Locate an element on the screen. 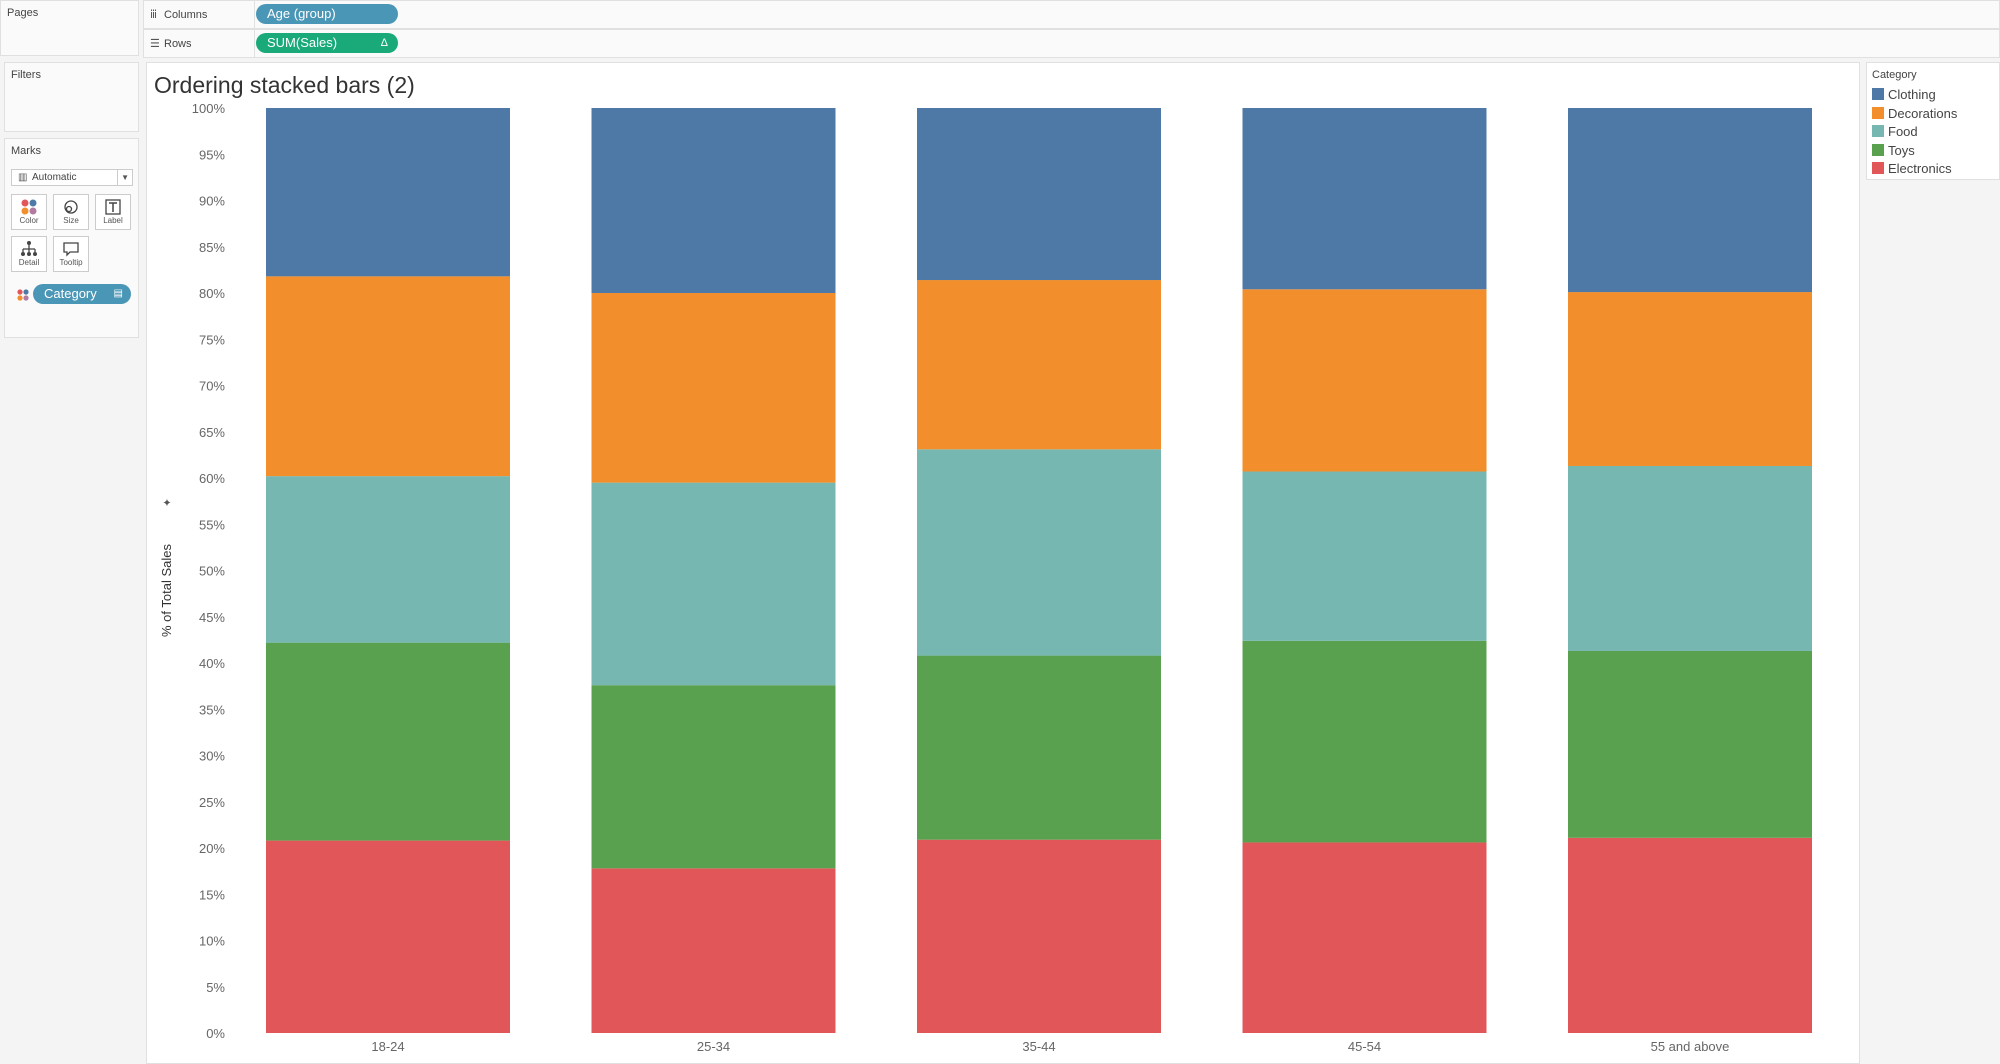 Image resolution: width=2000 pixels, height=1064 pixels. detail-icon is located at coordinates (29, 248).